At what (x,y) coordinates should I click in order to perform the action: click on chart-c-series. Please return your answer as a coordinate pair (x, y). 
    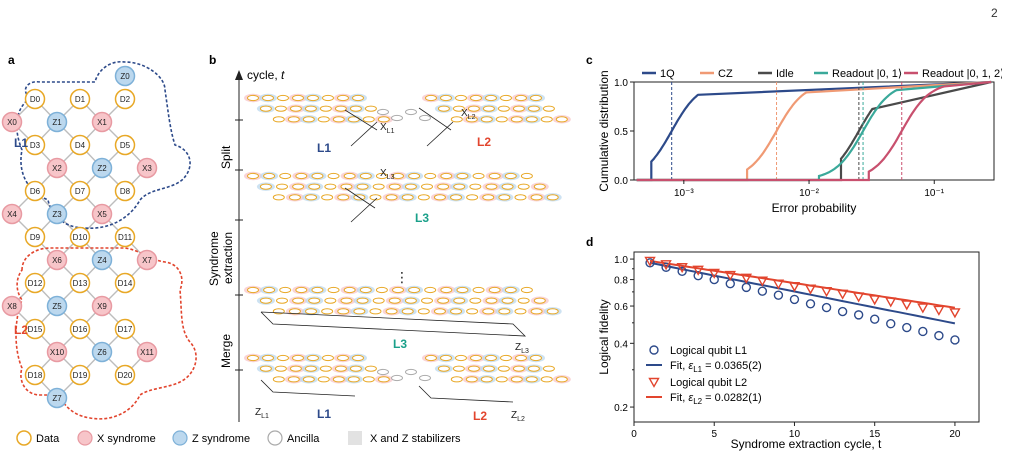
    Looking at the image, I should click on (814, 131).